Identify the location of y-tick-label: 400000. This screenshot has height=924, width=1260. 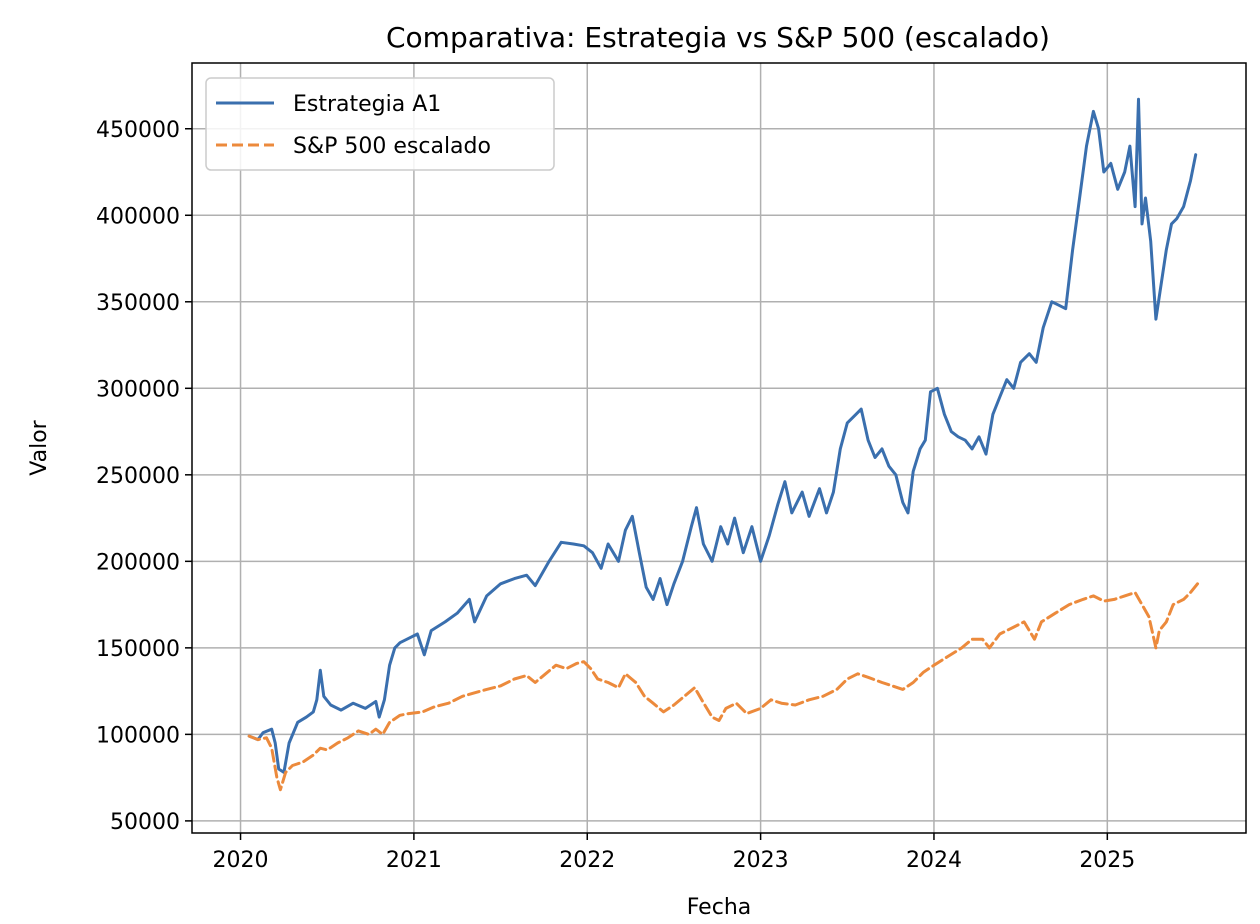
(138, 216).